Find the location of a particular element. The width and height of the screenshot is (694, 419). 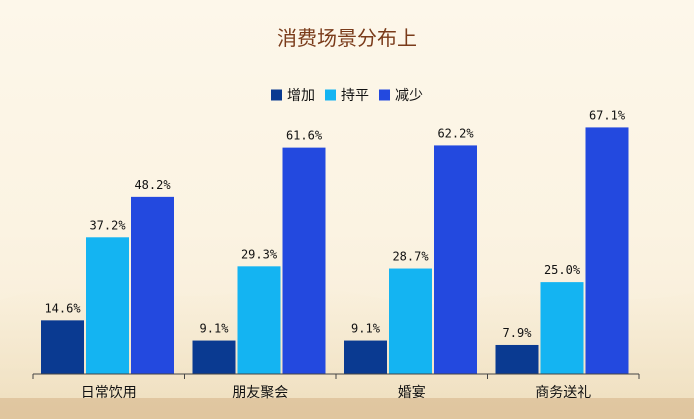

x-axis-category-labels: 日常饮用 朋友聚会 婚宴 商务送礼 is located at coordinates (336, 392).